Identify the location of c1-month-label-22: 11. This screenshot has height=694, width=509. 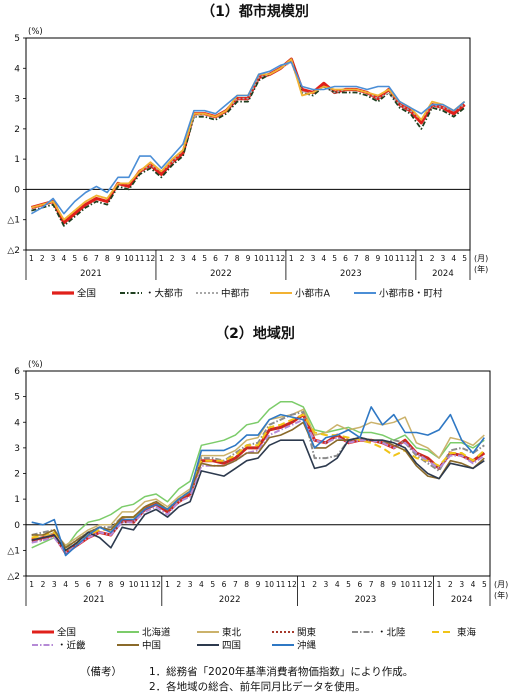
(270, 258).